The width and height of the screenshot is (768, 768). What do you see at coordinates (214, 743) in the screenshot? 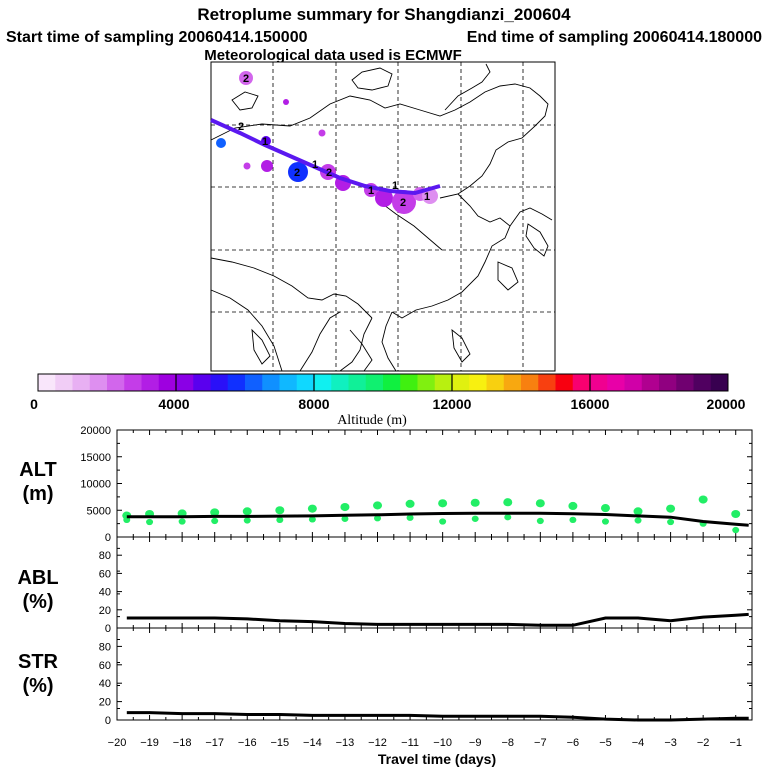
I see `x-tick-label: −17` at bounding box center [214, 743].